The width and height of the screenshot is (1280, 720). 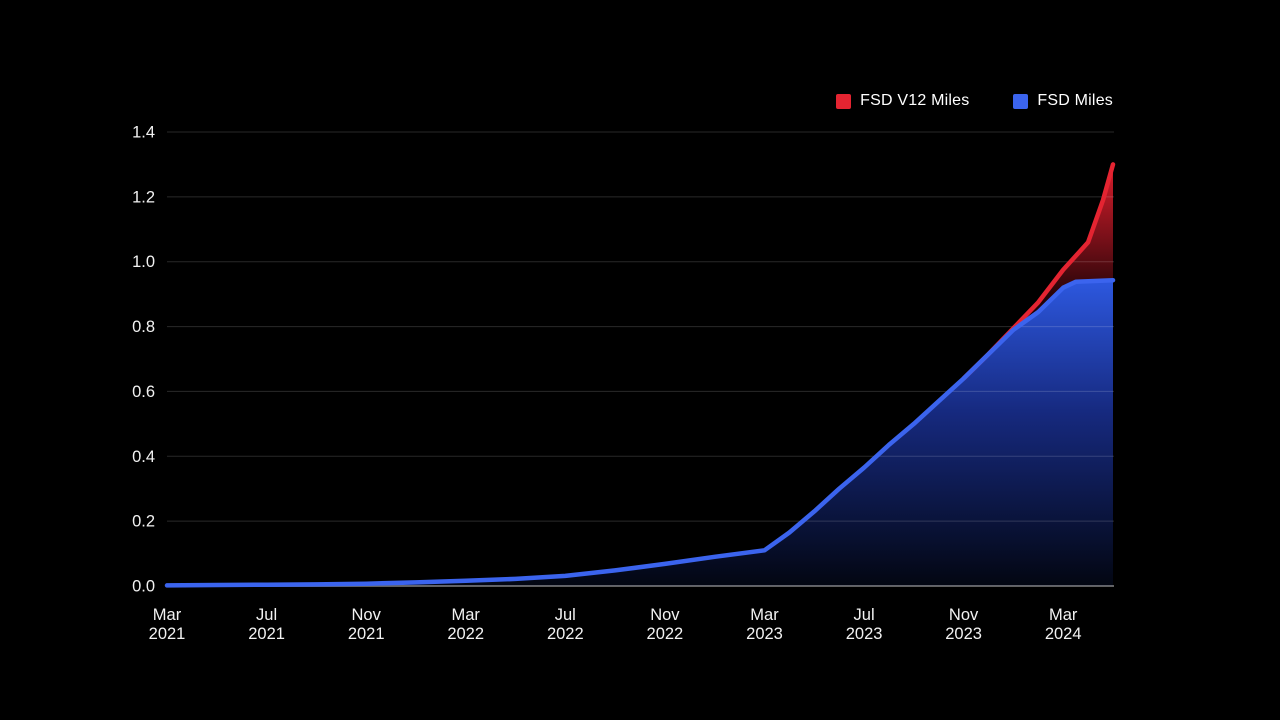 I want to click on legend: FSD V12 Miles FSD Miles, so click(x=974, y=101).